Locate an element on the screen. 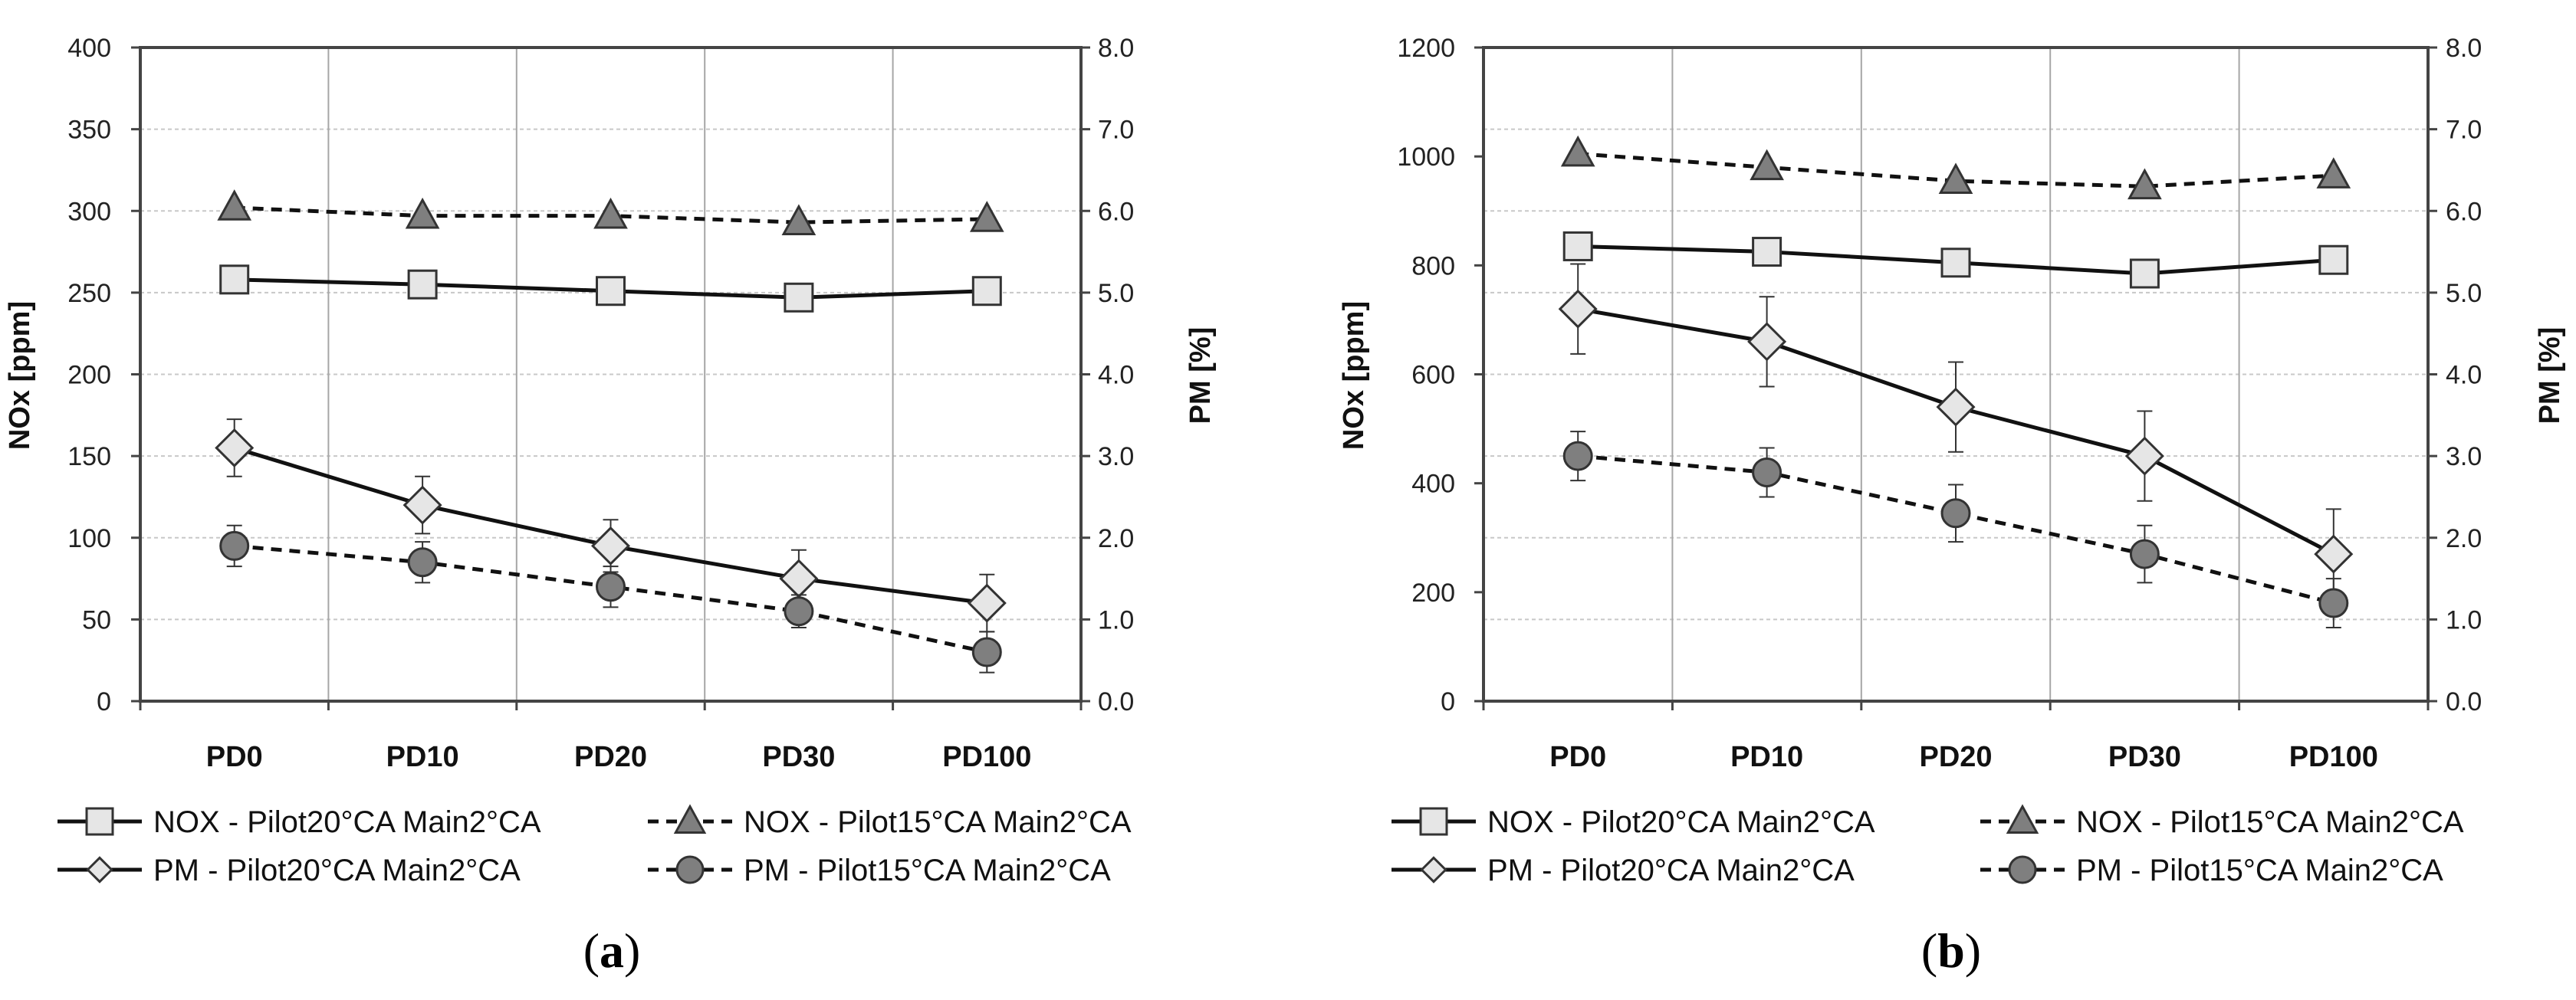 Image resolution: width=2576 pixels, height=1000 pixels. legend-marker-diamond is located at coordinates (100, 870).